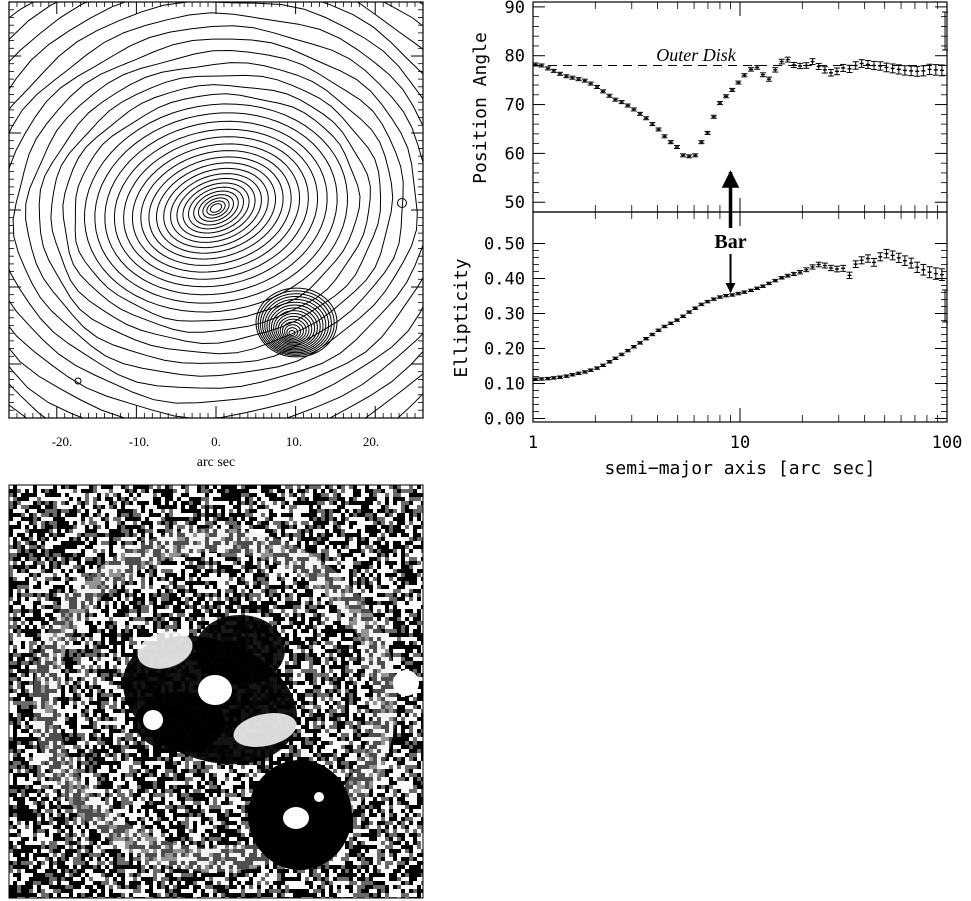 The height and width of the screenshot is (901, 971). Describe the element at coordinates (738, 314) in the screenshot. I see `ellipticity-points` at that location.